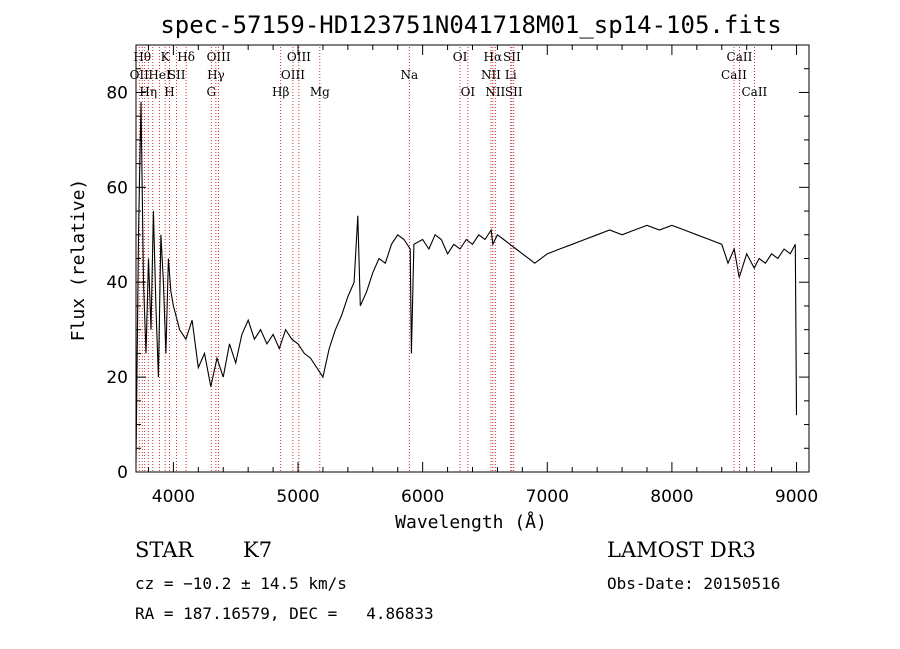 The image size is (900, 649). Describe the element at coordinates (211, 92) in the screenshot. I see `spectral-line-label: G` at that location.